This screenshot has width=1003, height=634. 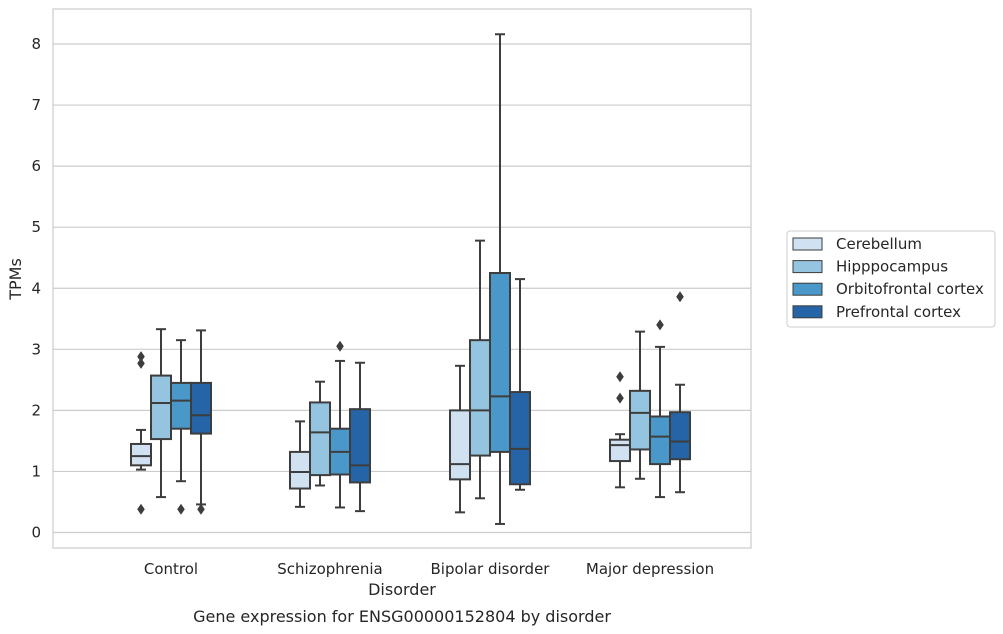 What do you see at coordinates (329, 569) in the screenshot?
I see `x-tick-label: Schizophrenia` at bounding box center [329, 569].